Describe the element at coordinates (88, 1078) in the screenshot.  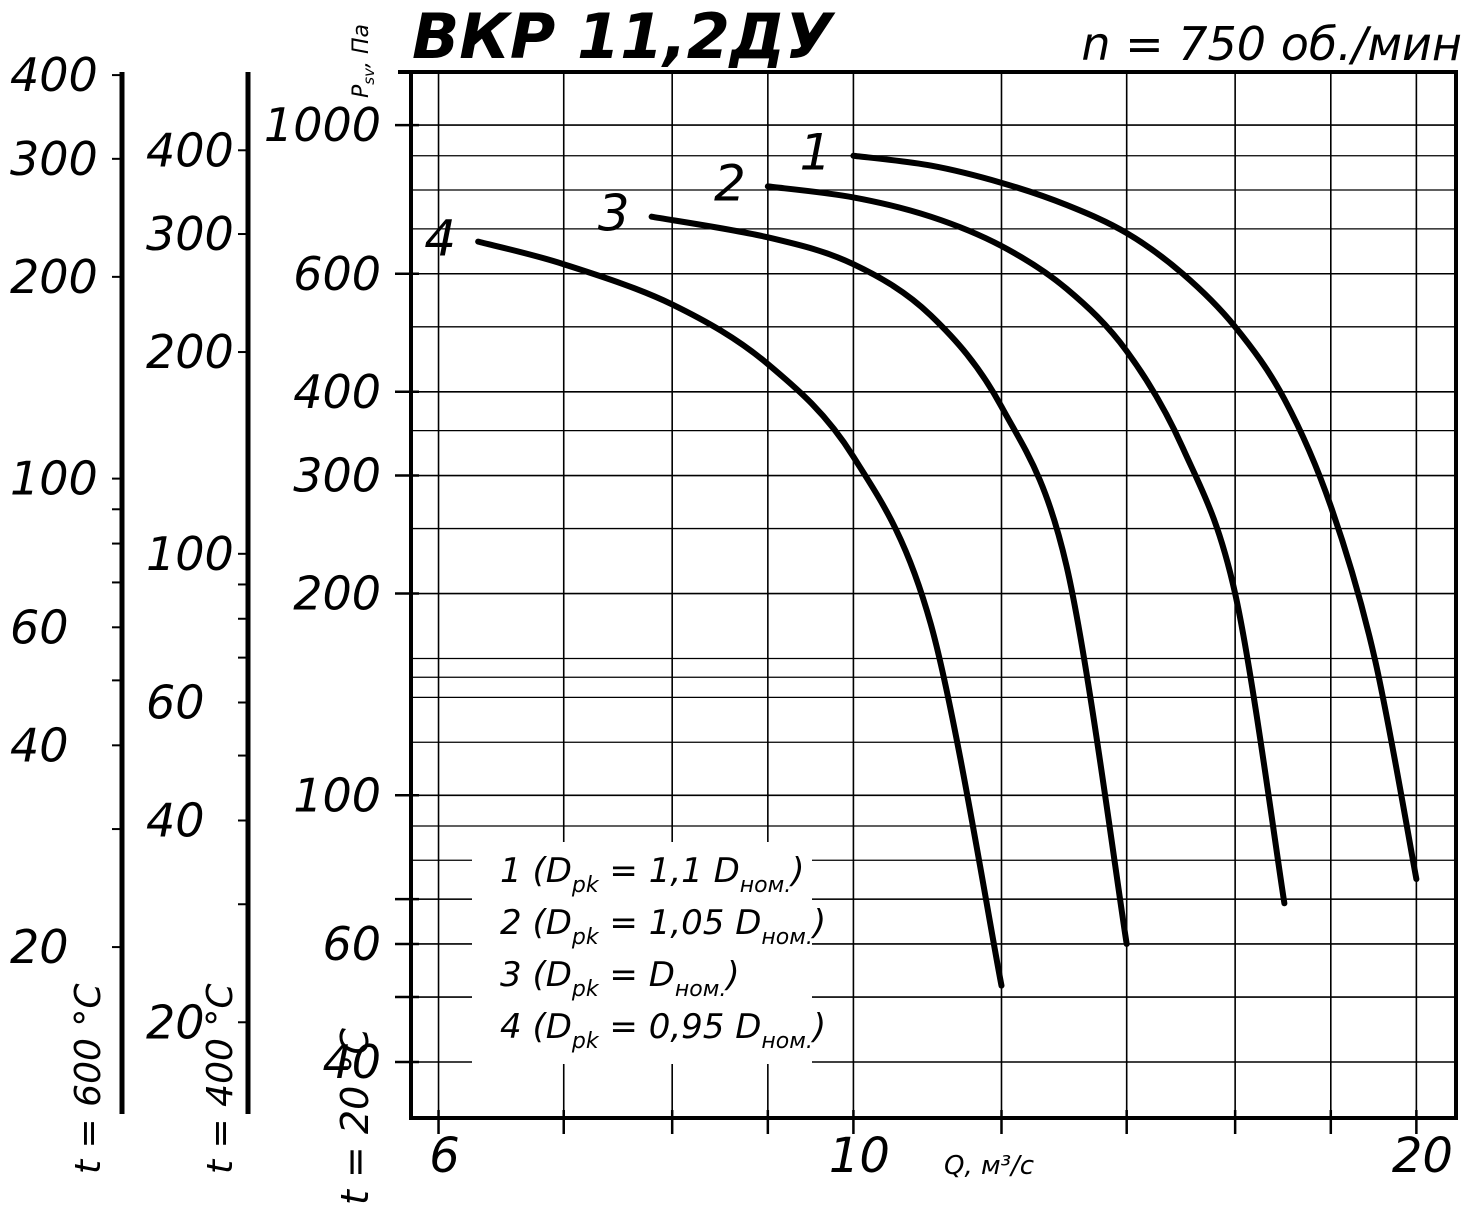
I see `aux-axis-label-0: t = 600 °C` at that location.